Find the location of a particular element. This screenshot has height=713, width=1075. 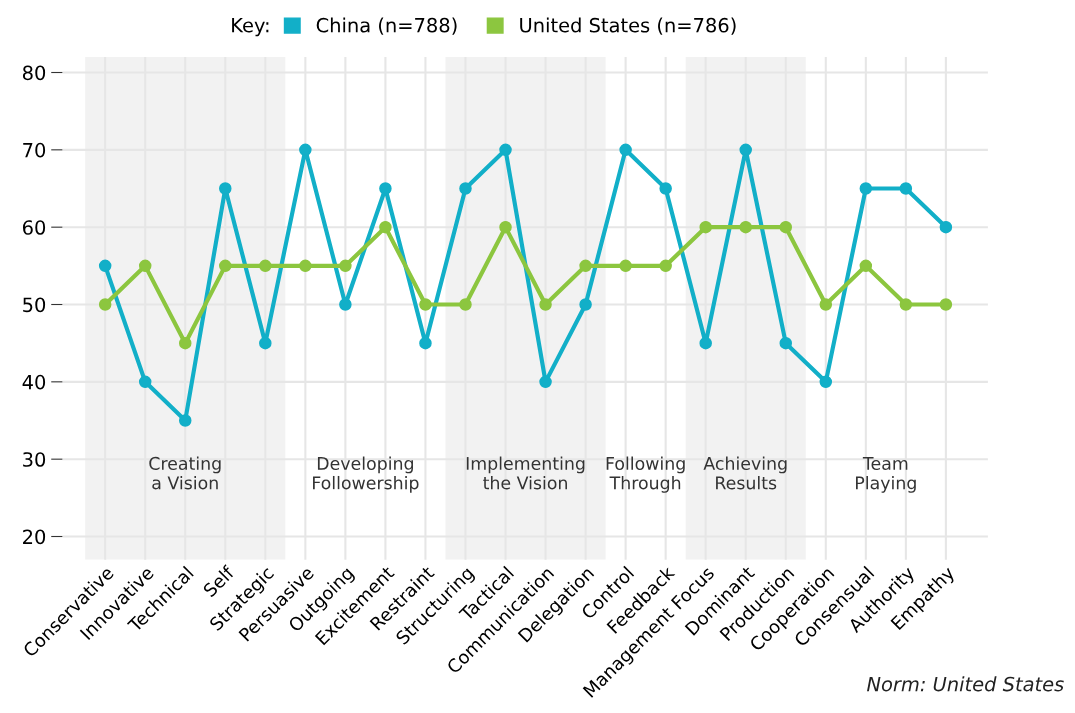

annotation: Team Playing is located at coordinates (886, 475).